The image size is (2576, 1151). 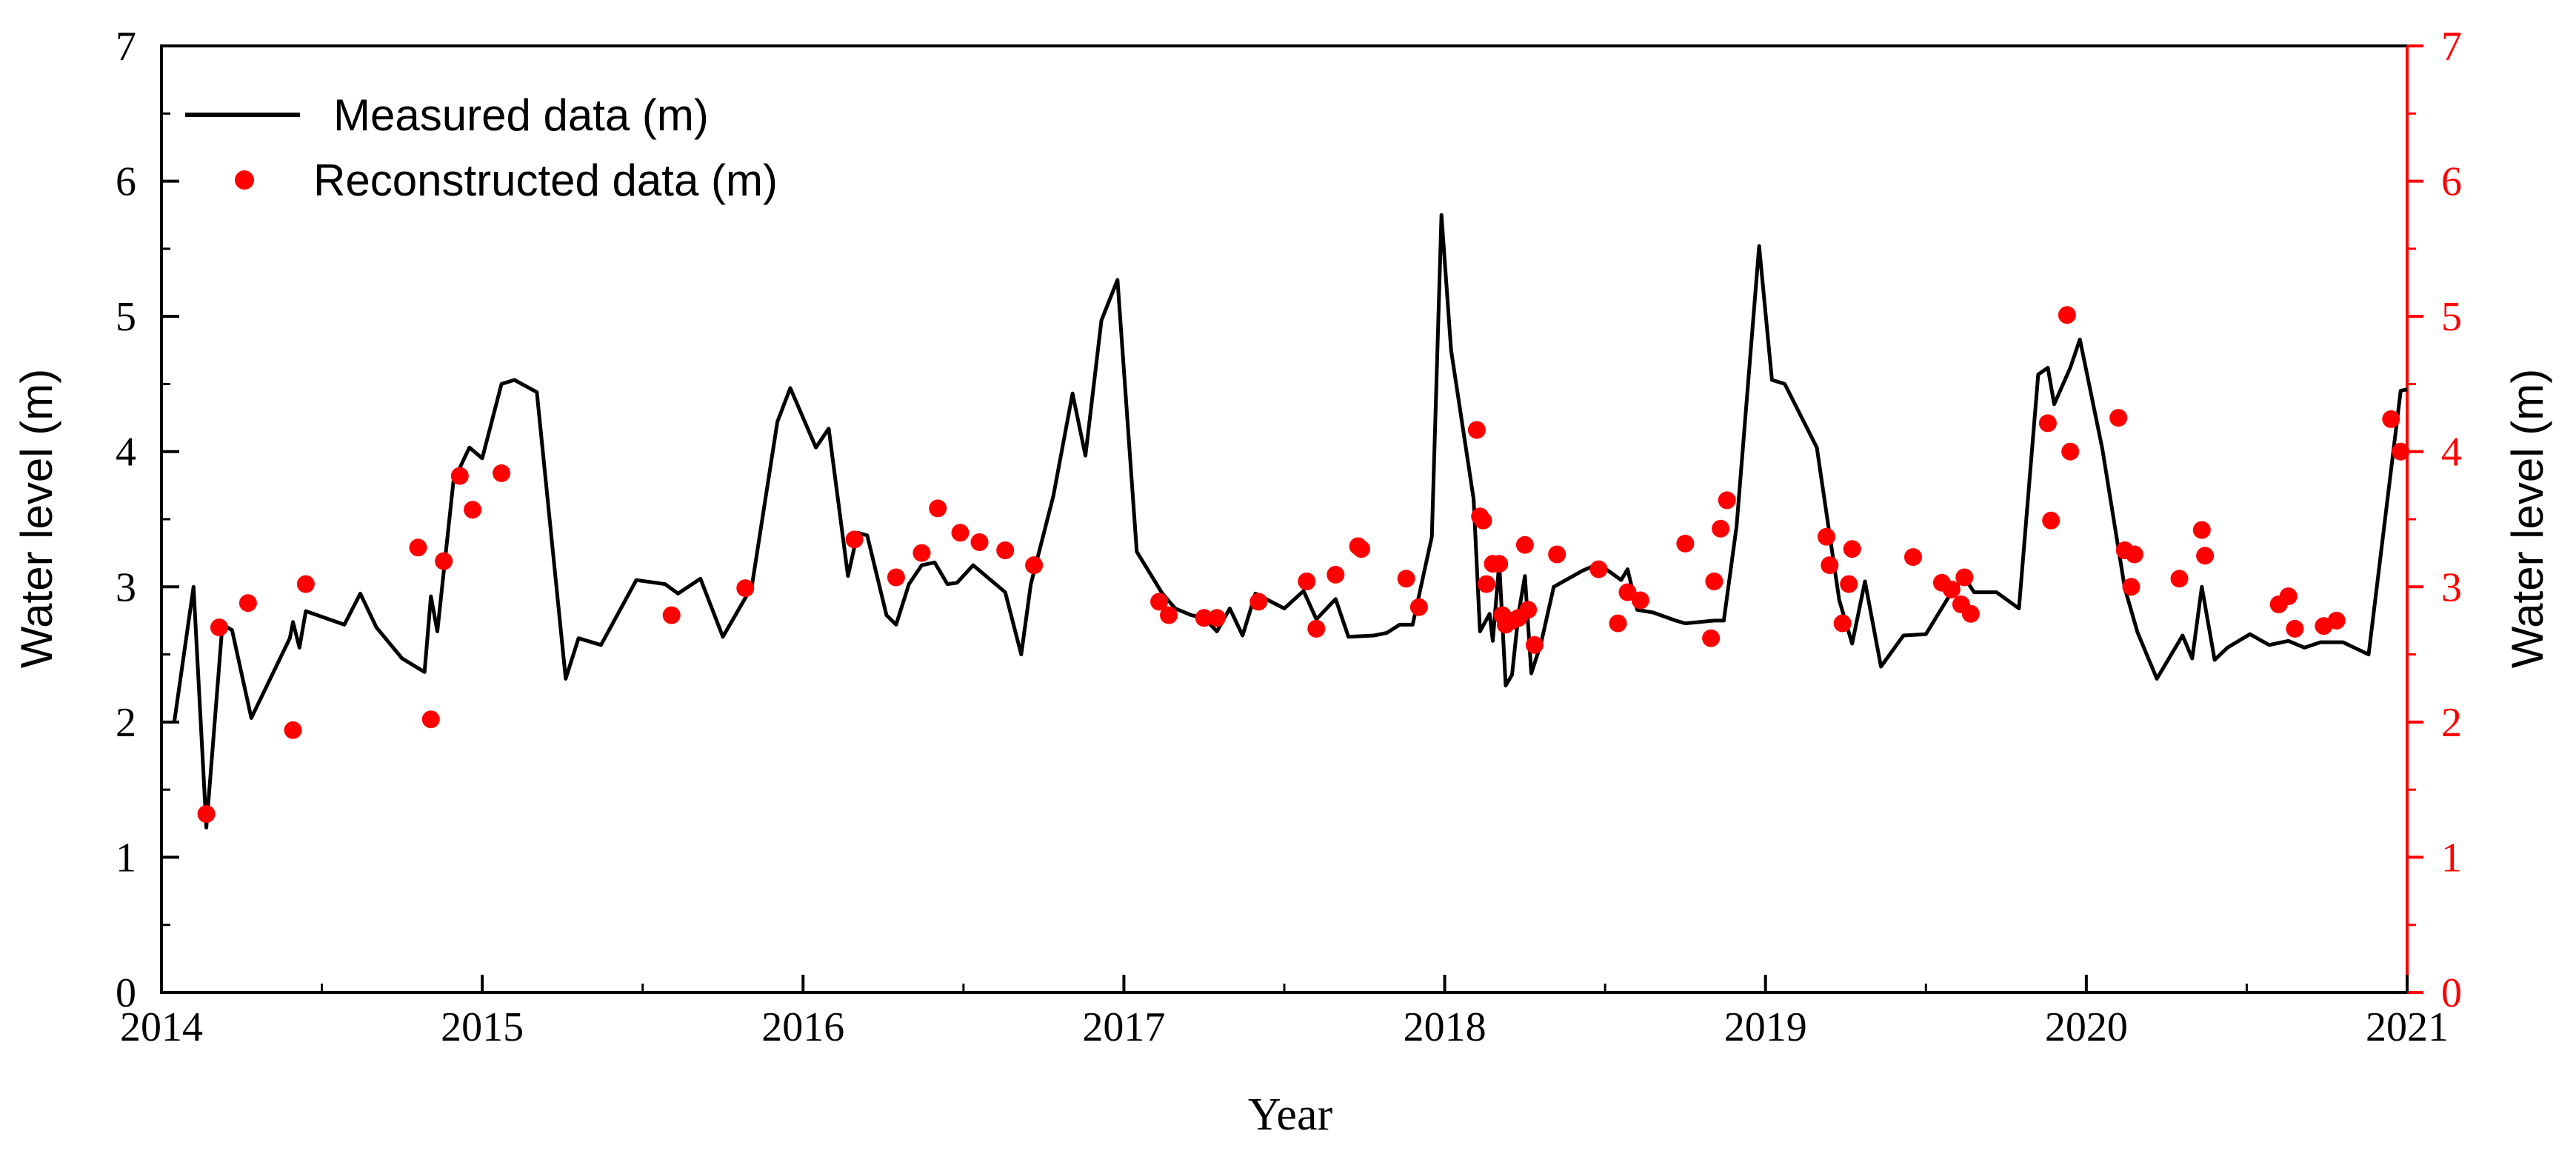 What do you see at coordinates (483, 1027) in the screenshot?
I see `x-tick-label: 2015` at bounding box center [483, 1027].